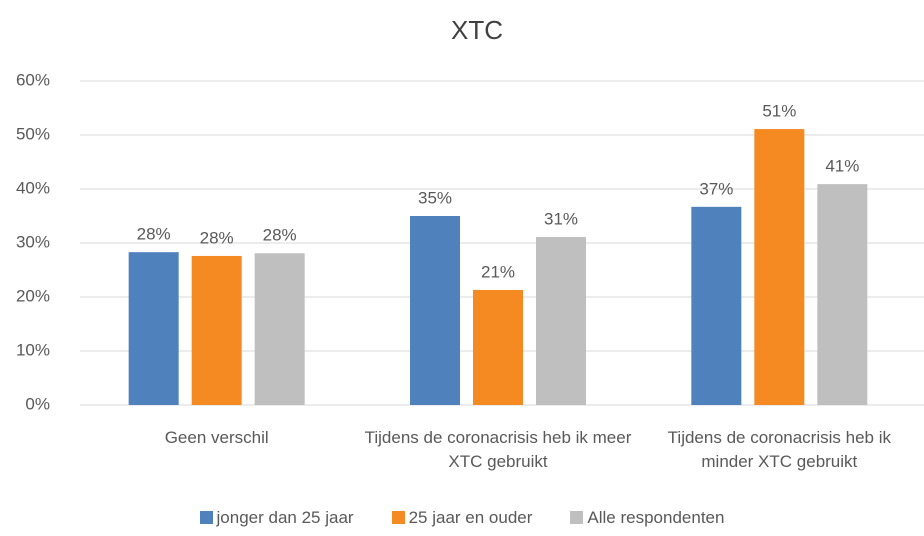  What do you see at coordinates (435, 197) in the screenshot?
I see `data-label: 35%` at bounding box center [435, 197].